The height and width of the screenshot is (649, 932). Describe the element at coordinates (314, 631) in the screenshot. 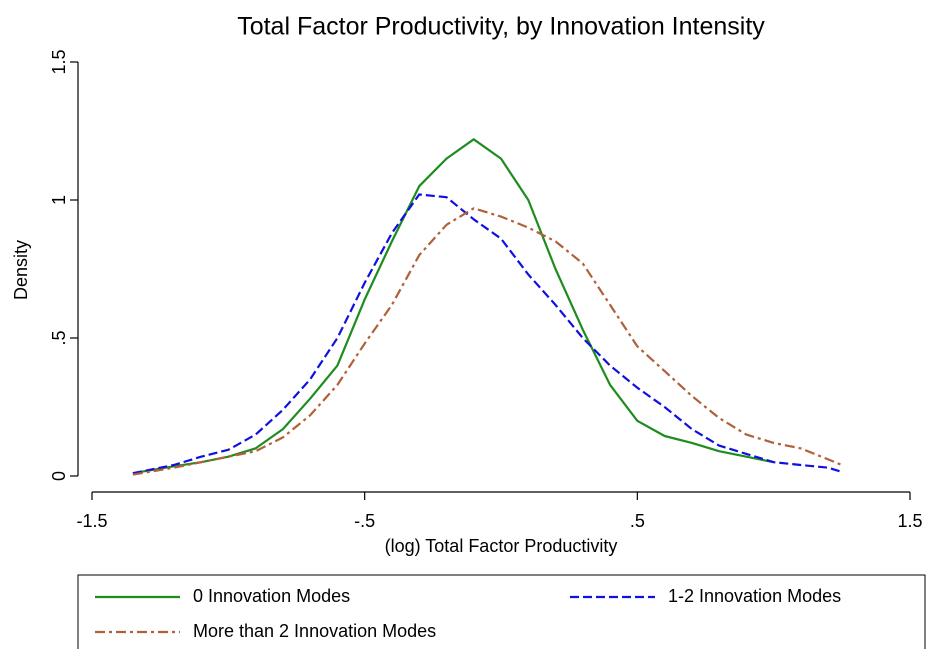

I see `legend-label: More than 2 Innovation Modes` at that location.